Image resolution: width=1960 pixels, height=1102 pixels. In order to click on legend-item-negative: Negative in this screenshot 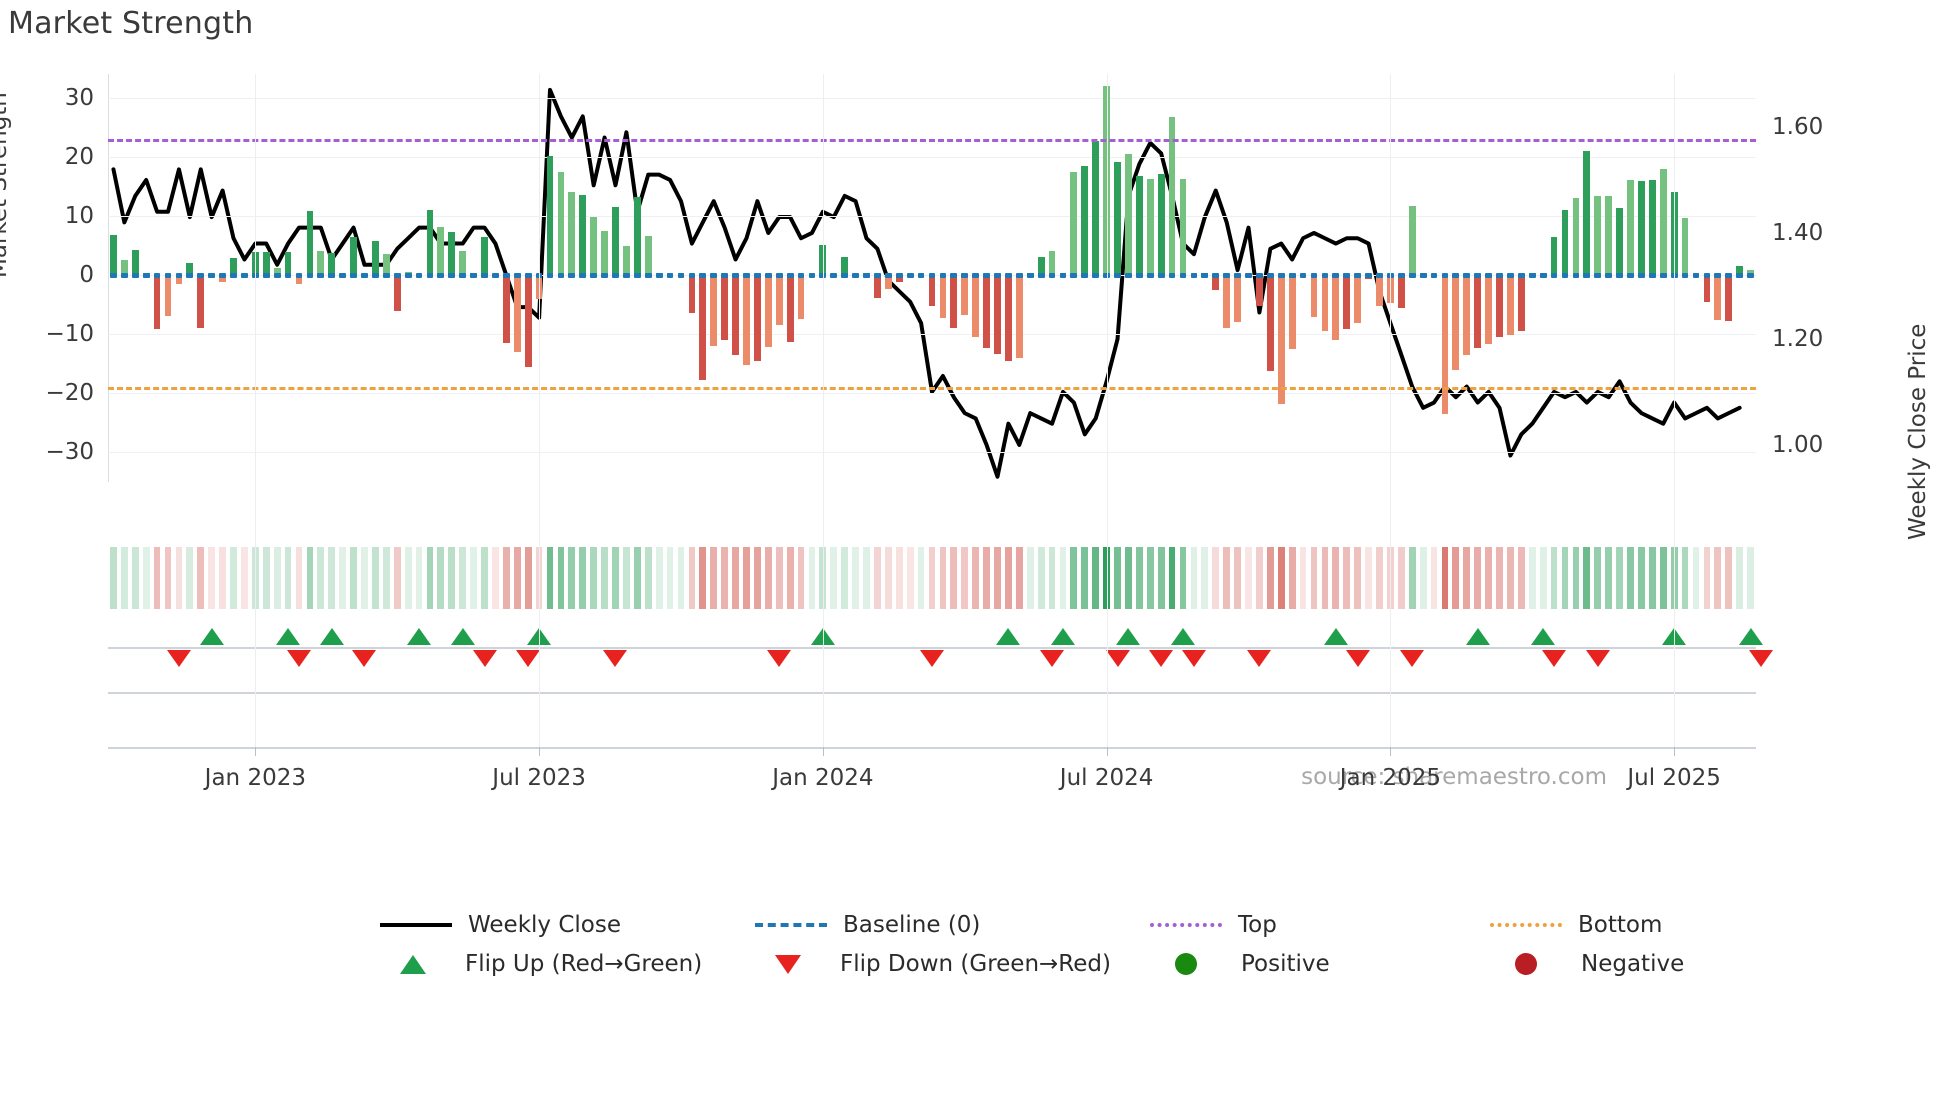, I will do `click(1587, 964)`.